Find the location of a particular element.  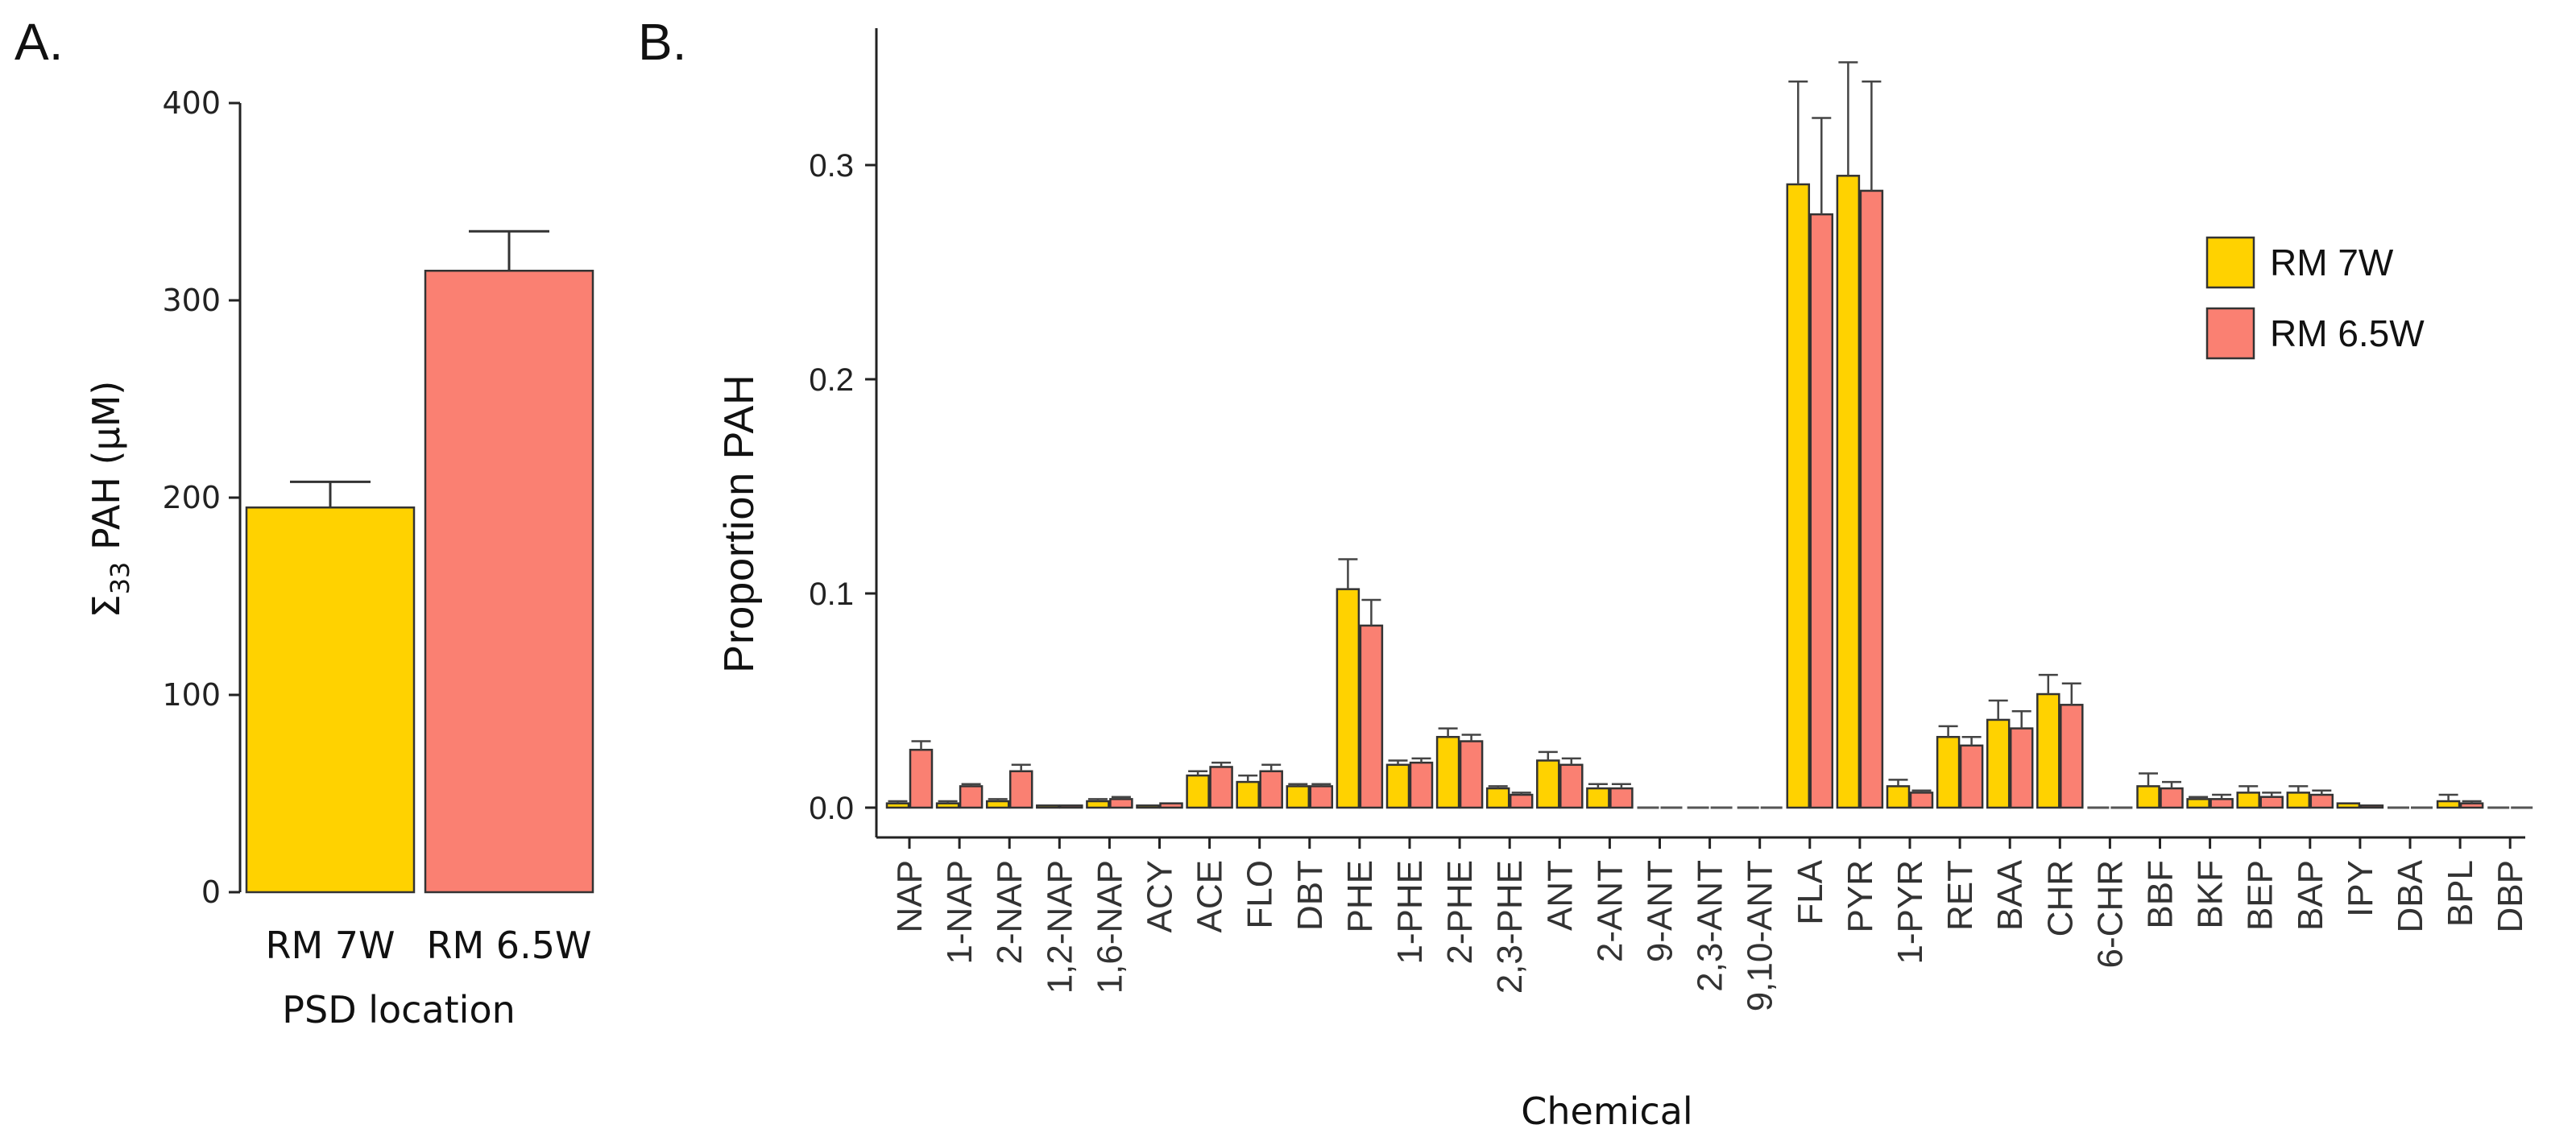

panel-a-y-ticks: 0 100 200 300 400 is located at coordinates (201, 497).